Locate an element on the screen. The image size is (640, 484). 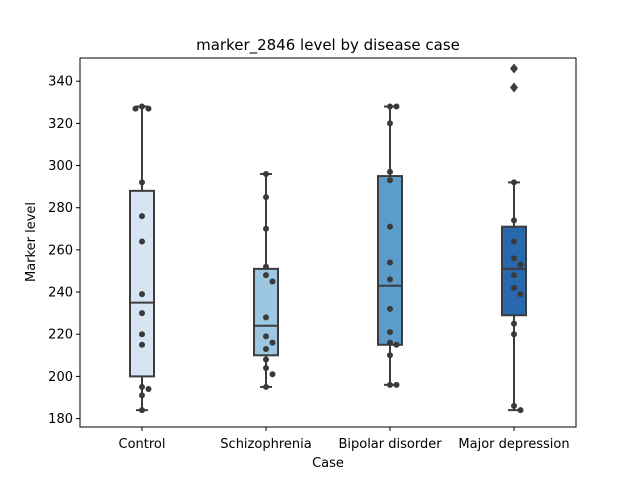
y-tick-label: 340 is located at coordinates (60, 82).